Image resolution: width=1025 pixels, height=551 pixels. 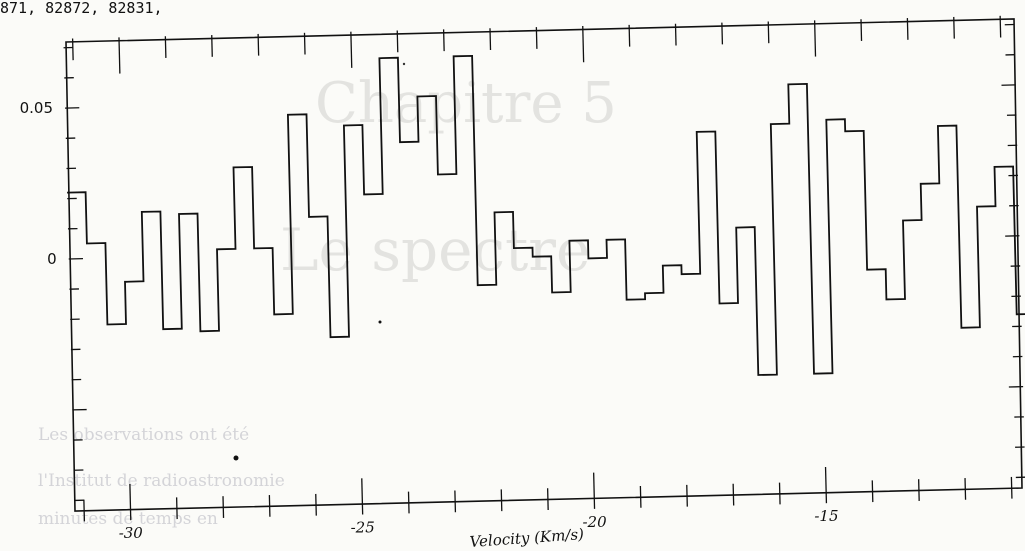 I want to click on background-chapter-title: Chapitre 5, so click(x=466, y=103).